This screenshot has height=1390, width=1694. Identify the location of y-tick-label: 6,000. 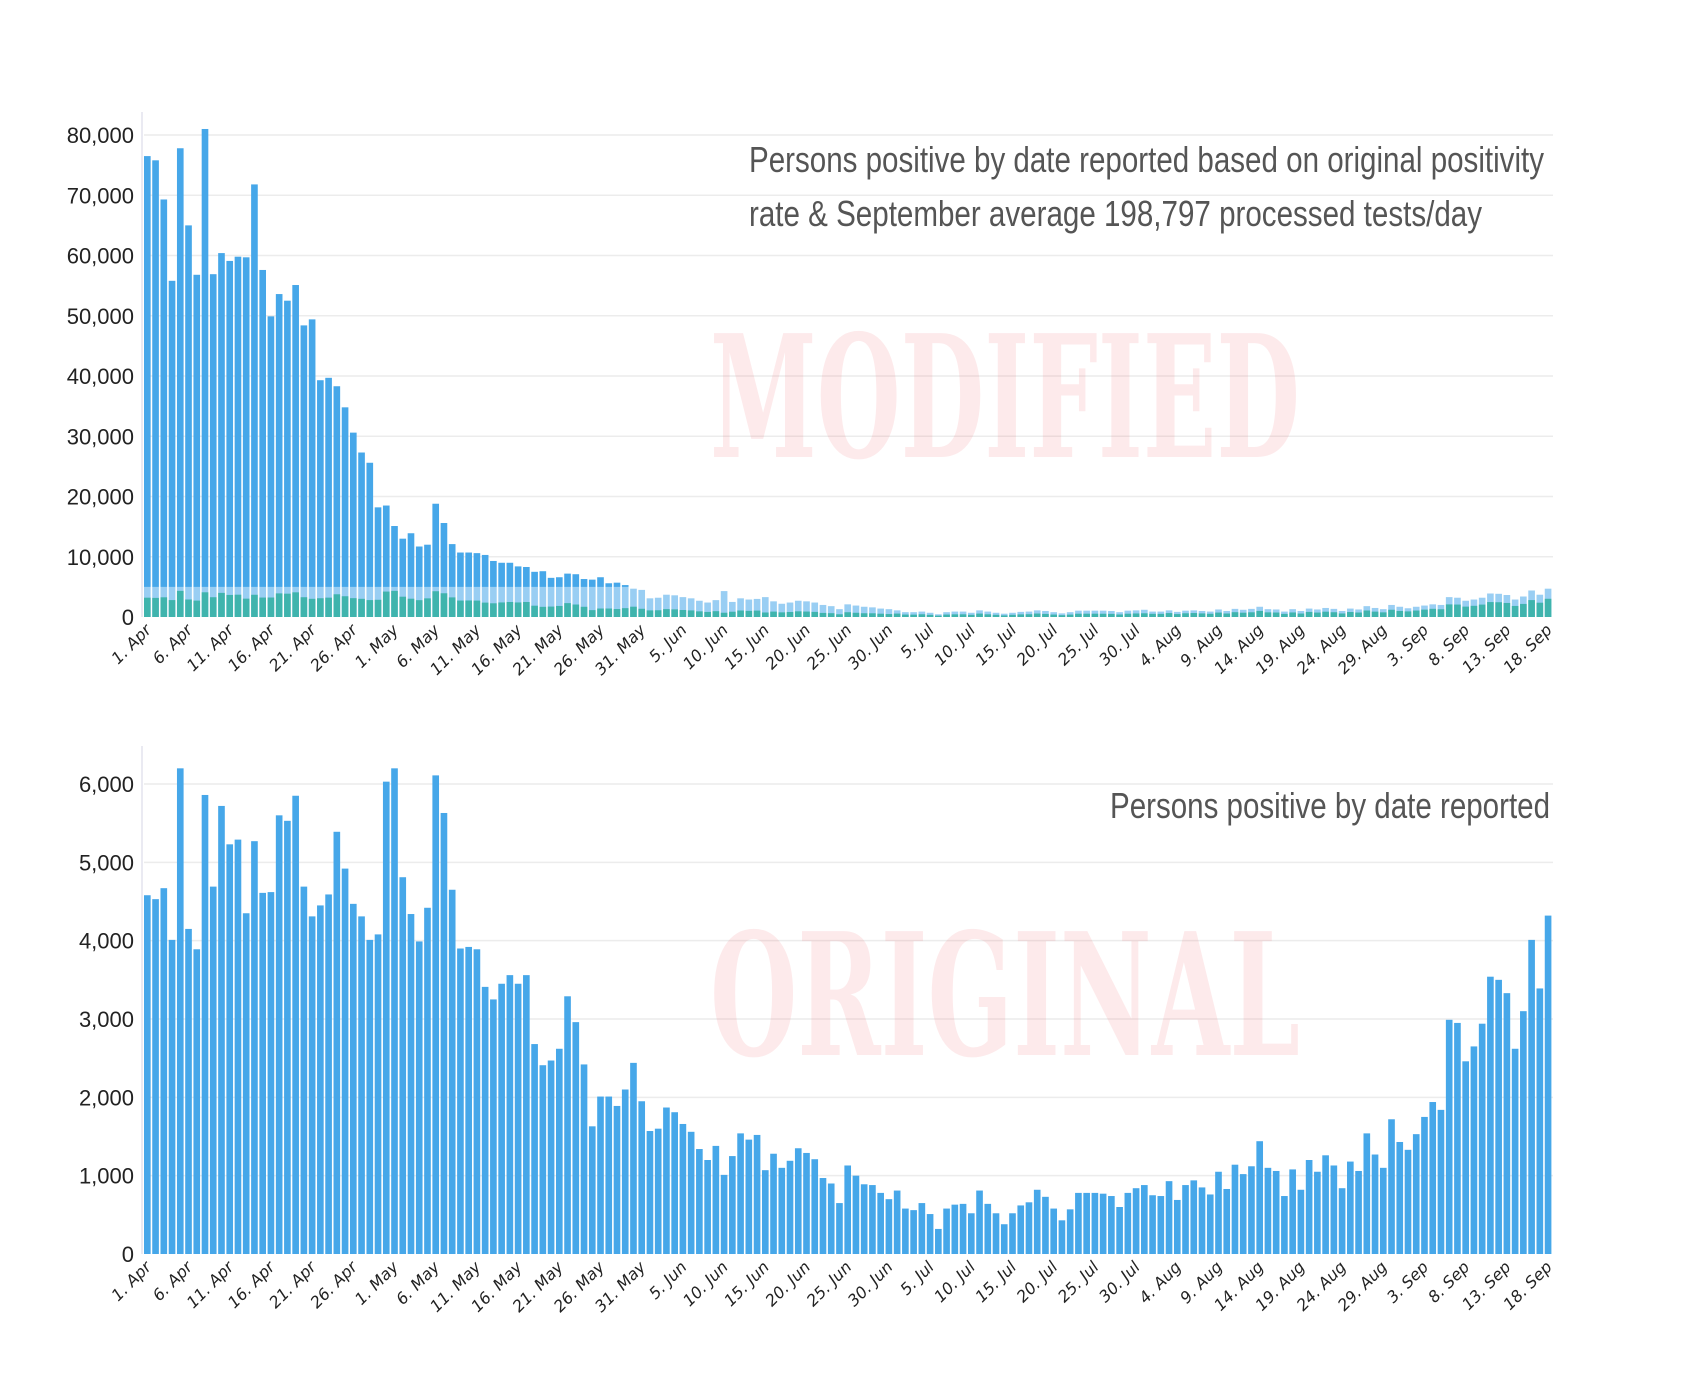
(106, 784).